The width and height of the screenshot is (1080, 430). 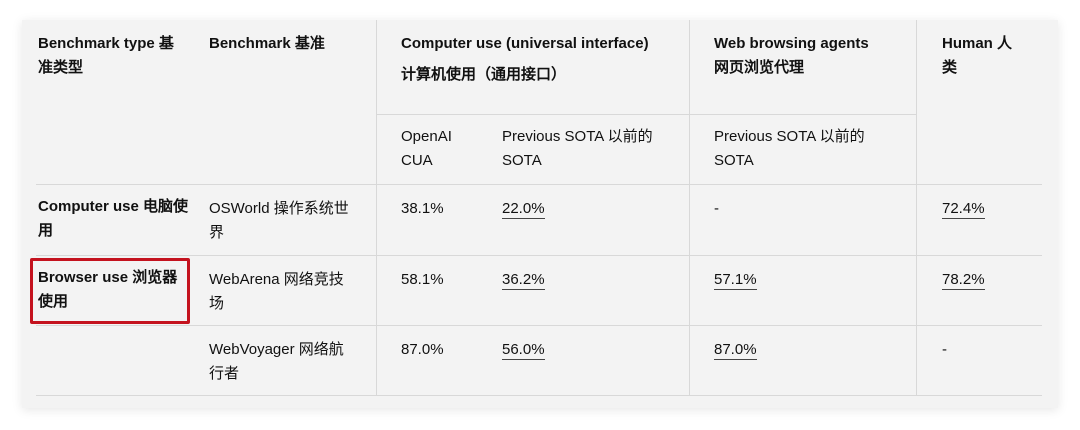 What do you see at coordinates (113, 218) in the screenshot?
I see `row-type-computer-use: Computer use 电脑使用` at bounding box center [113, 218].